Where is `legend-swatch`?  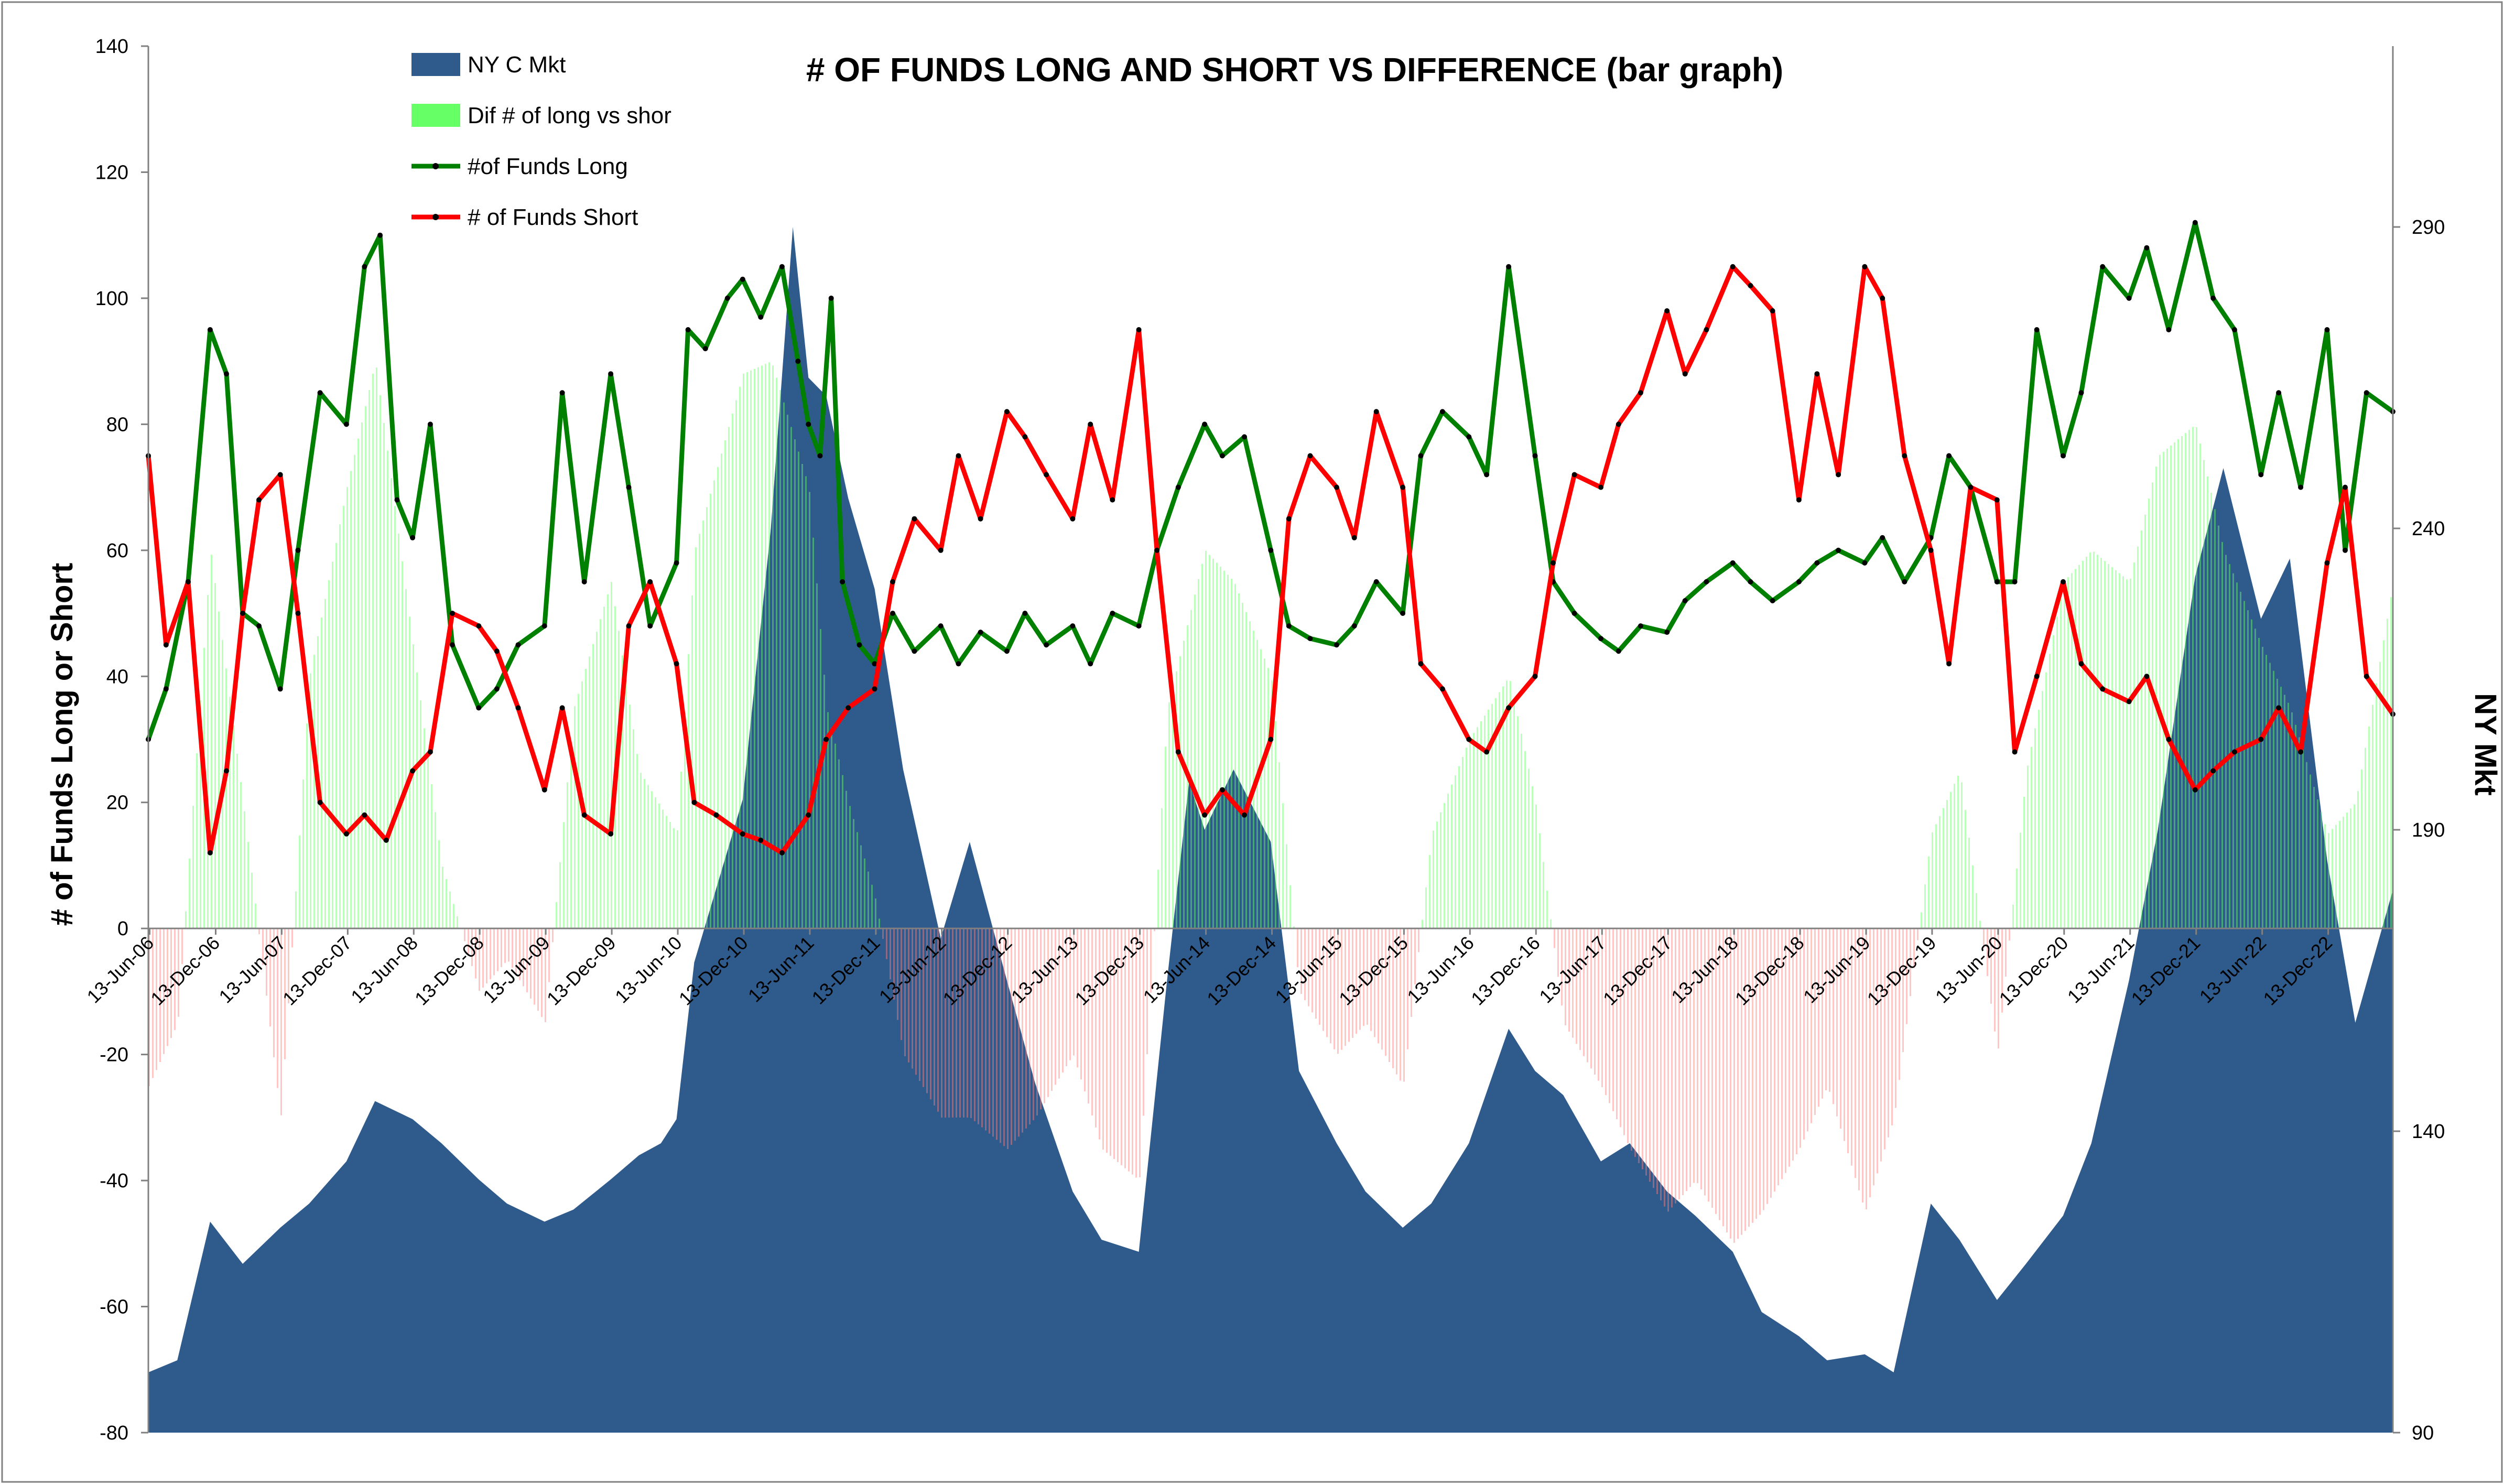 legend-swatch is located at coordinates (435, 64).